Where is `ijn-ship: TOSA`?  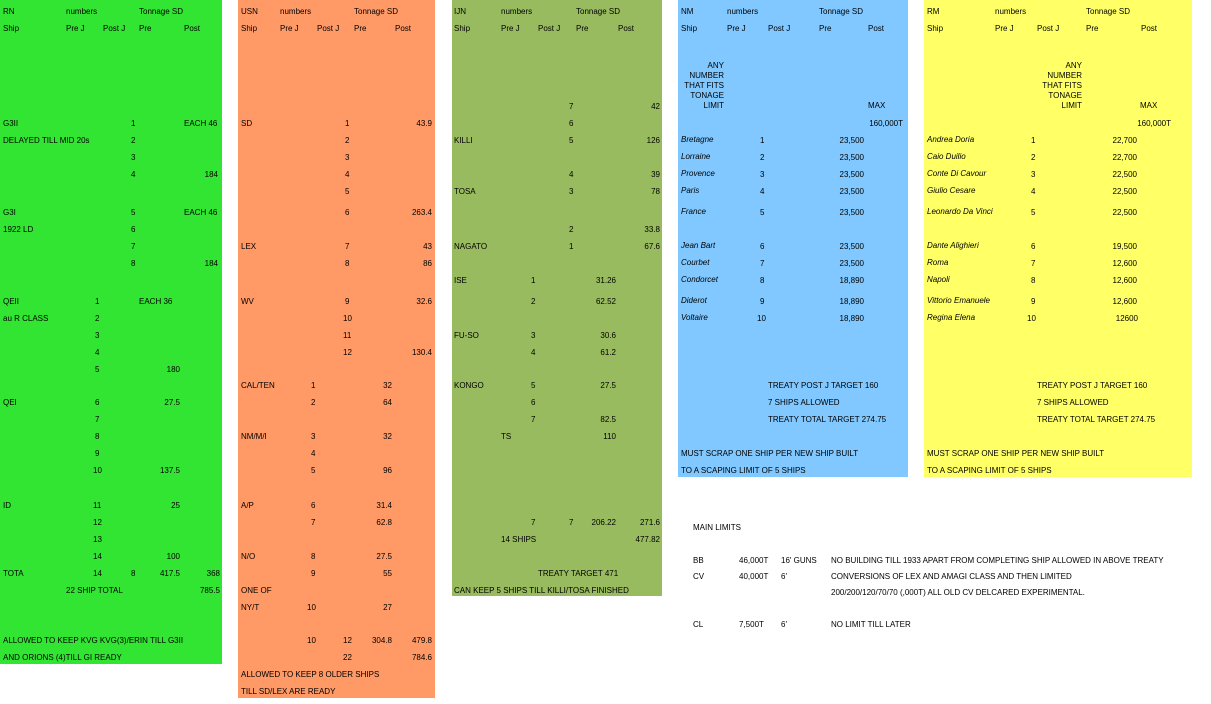
ijn-ship: TOSA is located at coordinates (465, 191).